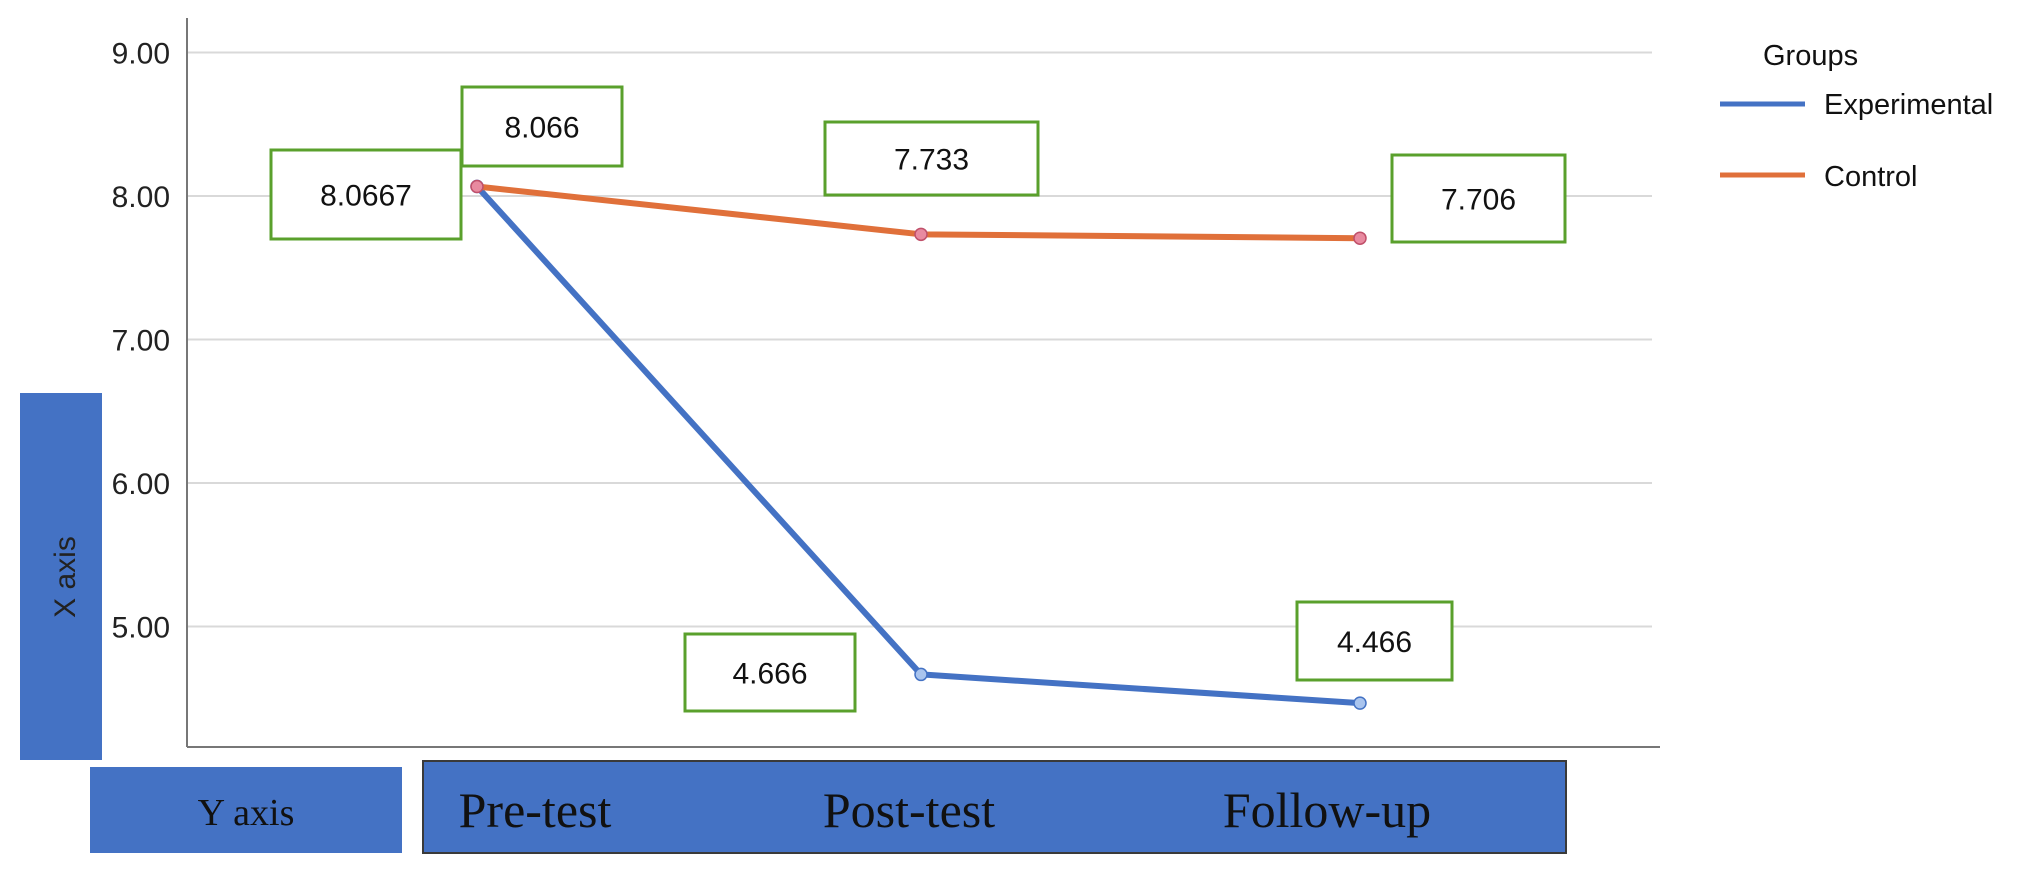 The image size is (2032, 869). Describe the element at coordinates (65, 577) in the screenshot. I see `y-axis-title: X axis` at that location.